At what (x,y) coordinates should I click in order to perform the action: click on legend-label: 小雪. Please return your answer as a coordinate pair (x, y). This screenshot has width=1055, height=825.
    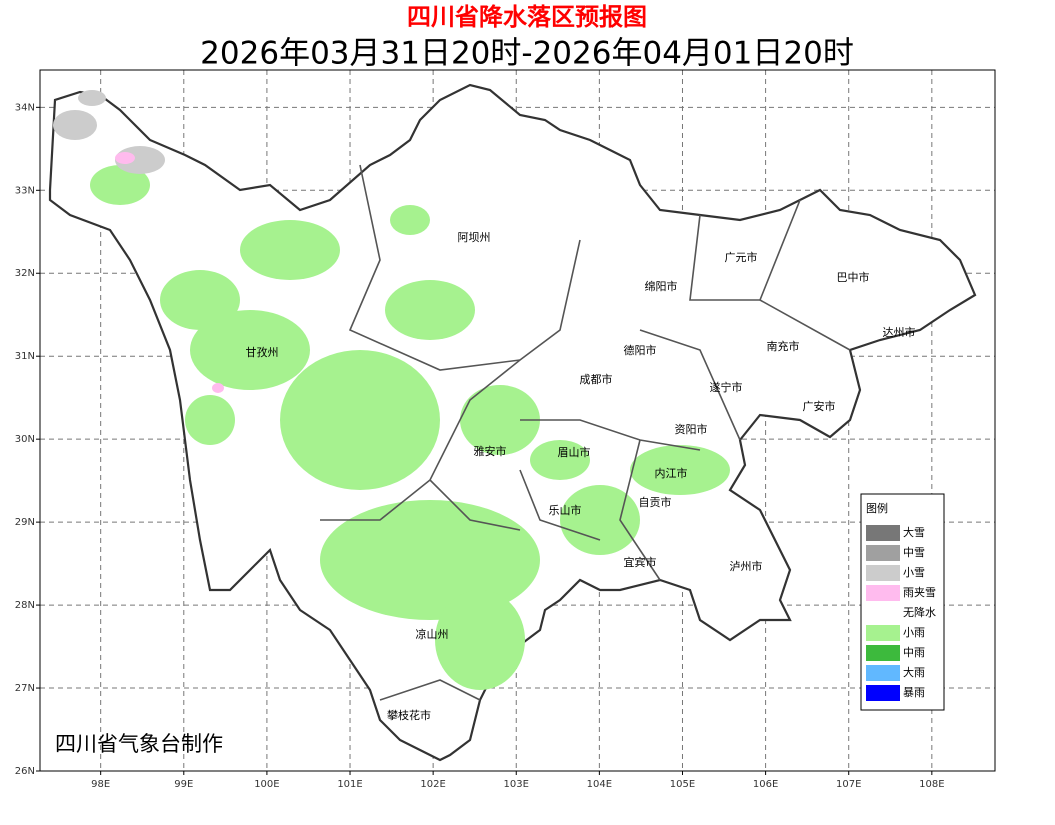
    Looking at the image, I should click on (914, 572).